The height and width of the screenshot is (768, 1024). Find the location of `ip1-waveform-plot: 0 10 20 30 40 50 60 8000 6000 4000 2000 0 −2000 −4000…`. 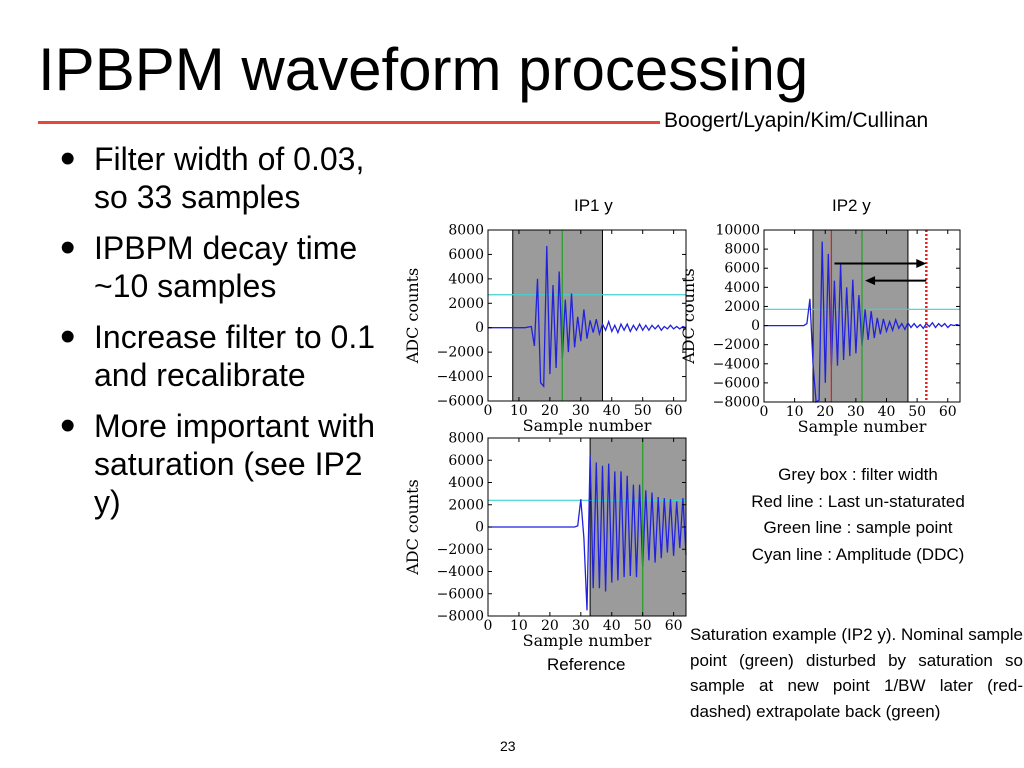

ip1-waveform-plot: 0 10 20 30 40 50 60 8000 6000 4000 2000 0 −2000 −4000… is located at coordinates (545, 329).